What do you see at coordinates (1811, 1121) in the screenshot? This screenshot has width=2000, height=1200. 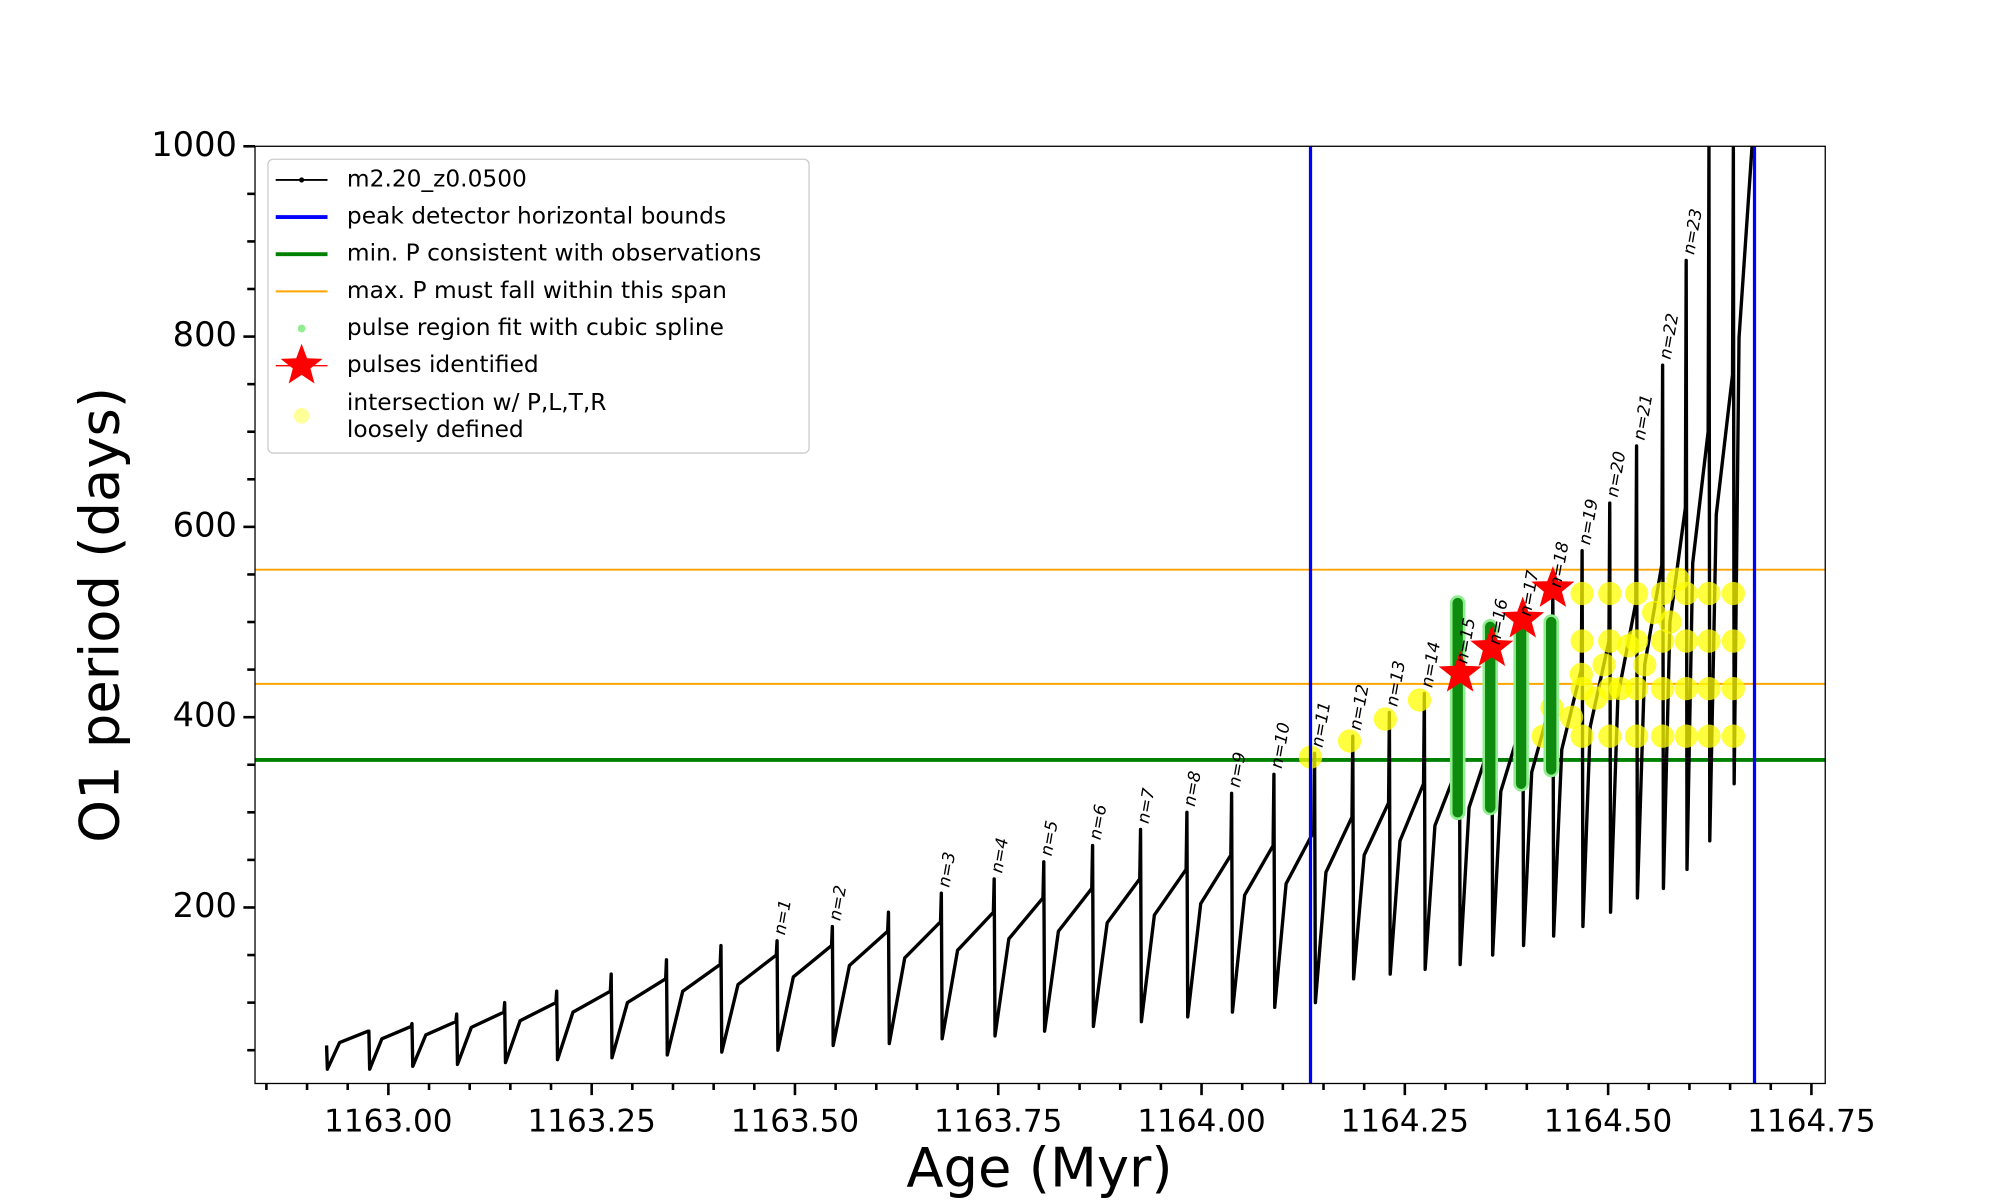 I see `x-tick-label: 1164.75` at bounding box center [1811, 1121].